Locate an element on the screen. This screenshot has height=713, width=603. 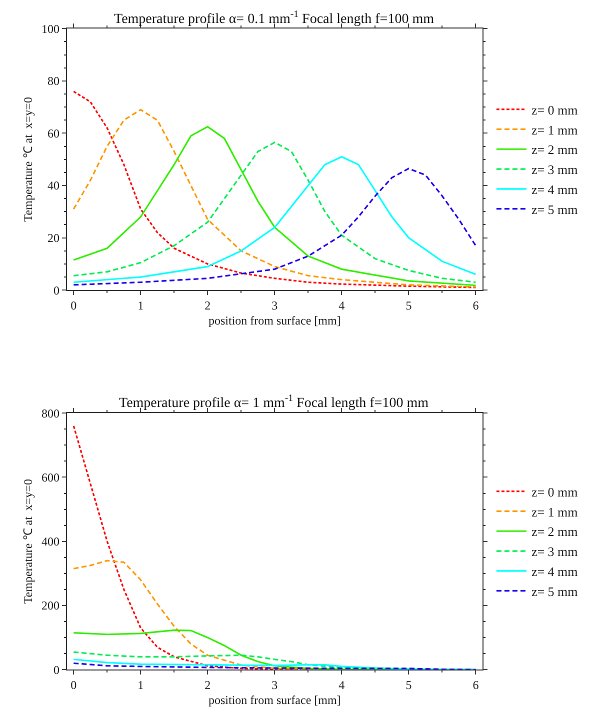
y-tick-label: 800 is located at coordinates (51, 413).